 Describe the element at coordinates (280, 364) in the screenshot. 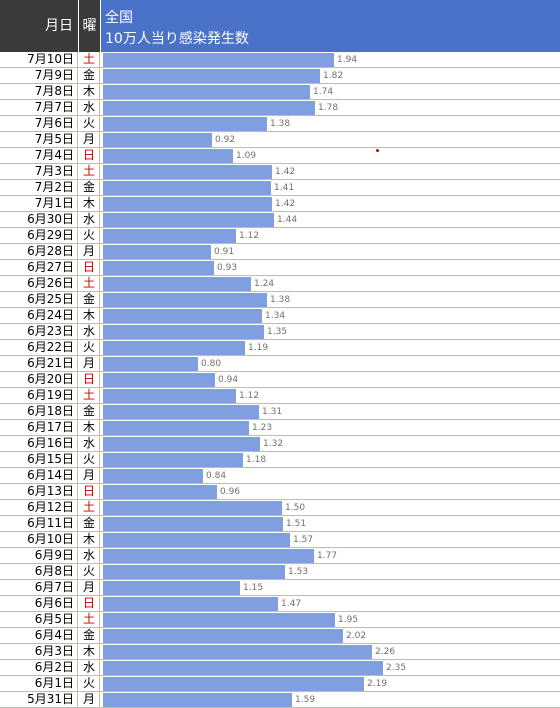

I see `table-row: 6月21日月 0.80` at that location.